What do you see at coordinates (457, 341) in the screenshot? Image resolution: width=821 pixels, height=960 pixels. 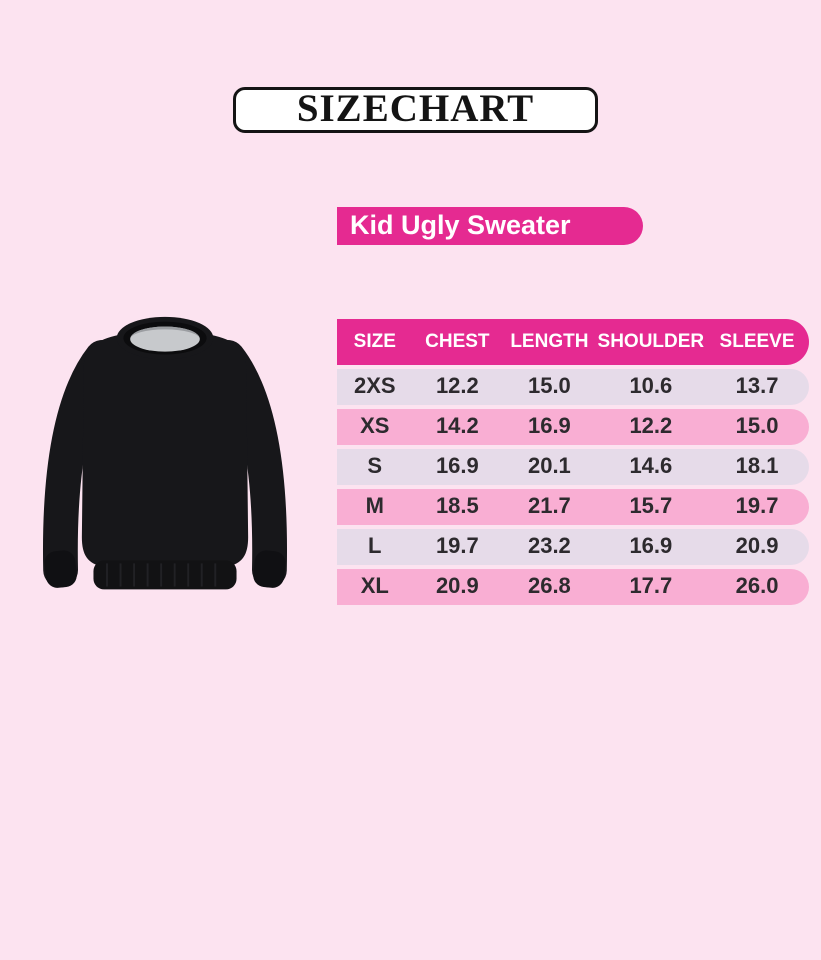 I see `col-header-chest: CHEST` at bounding box center [457, 341].